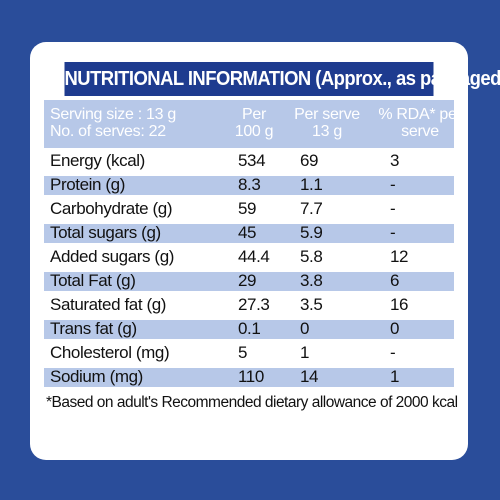 This screenshot has width=500, height=500. I want to click on table-row: Energy (kcal) 534 69 3, so click(249, 161).